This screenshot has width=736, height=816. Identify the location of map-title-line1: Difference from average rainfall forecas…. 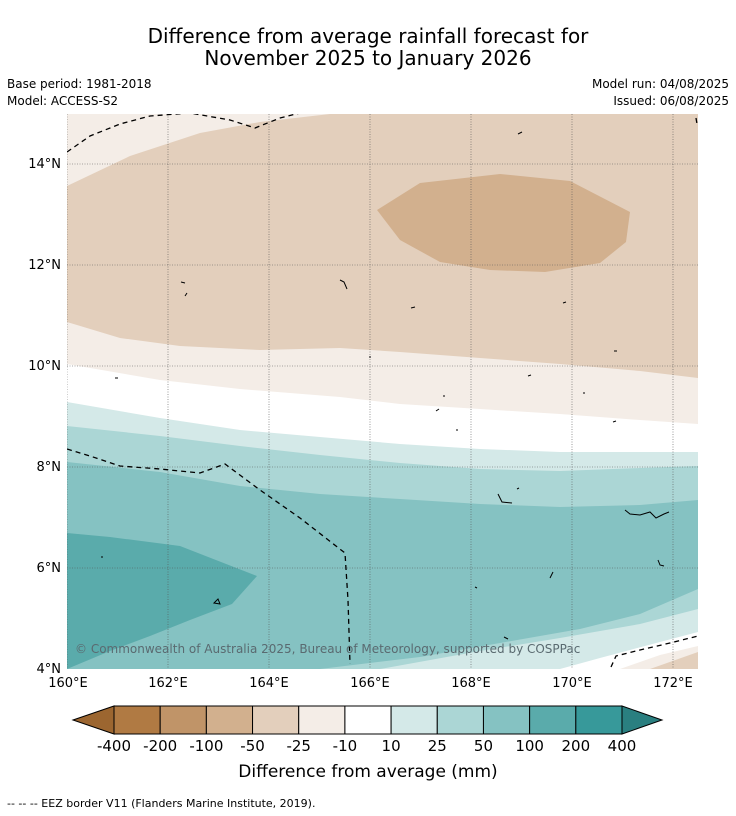
(368, 36).